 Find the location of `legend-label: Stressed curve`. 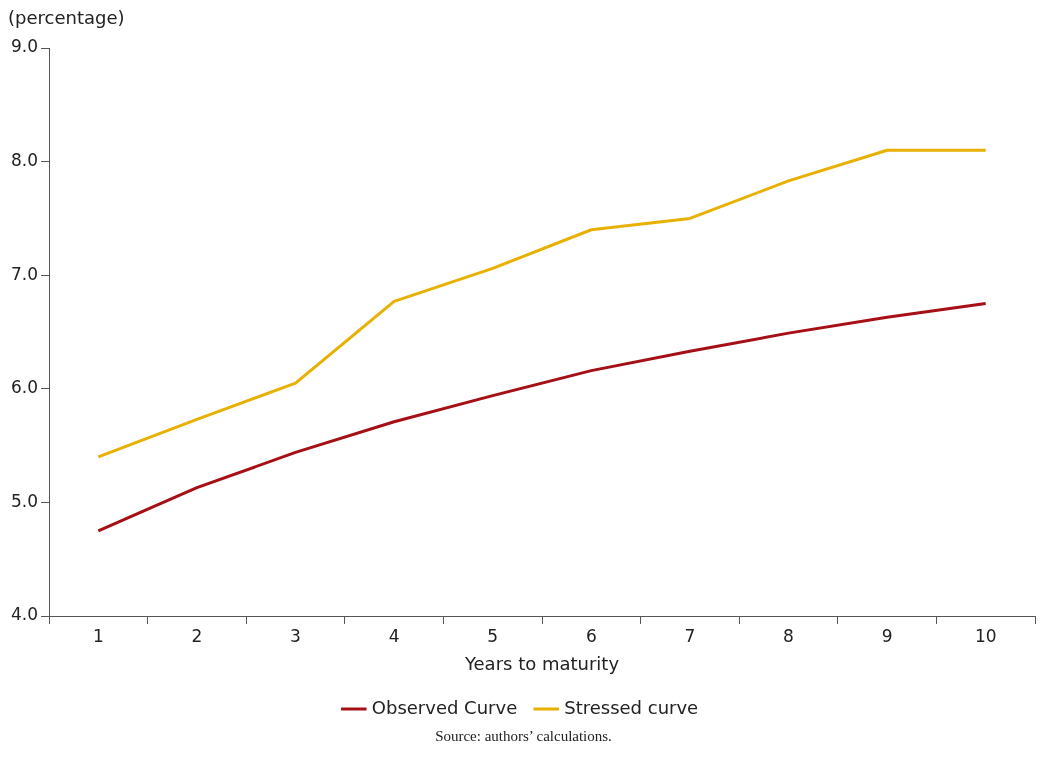

legend-label: Stressed curve is located at coordinates (631, 707).